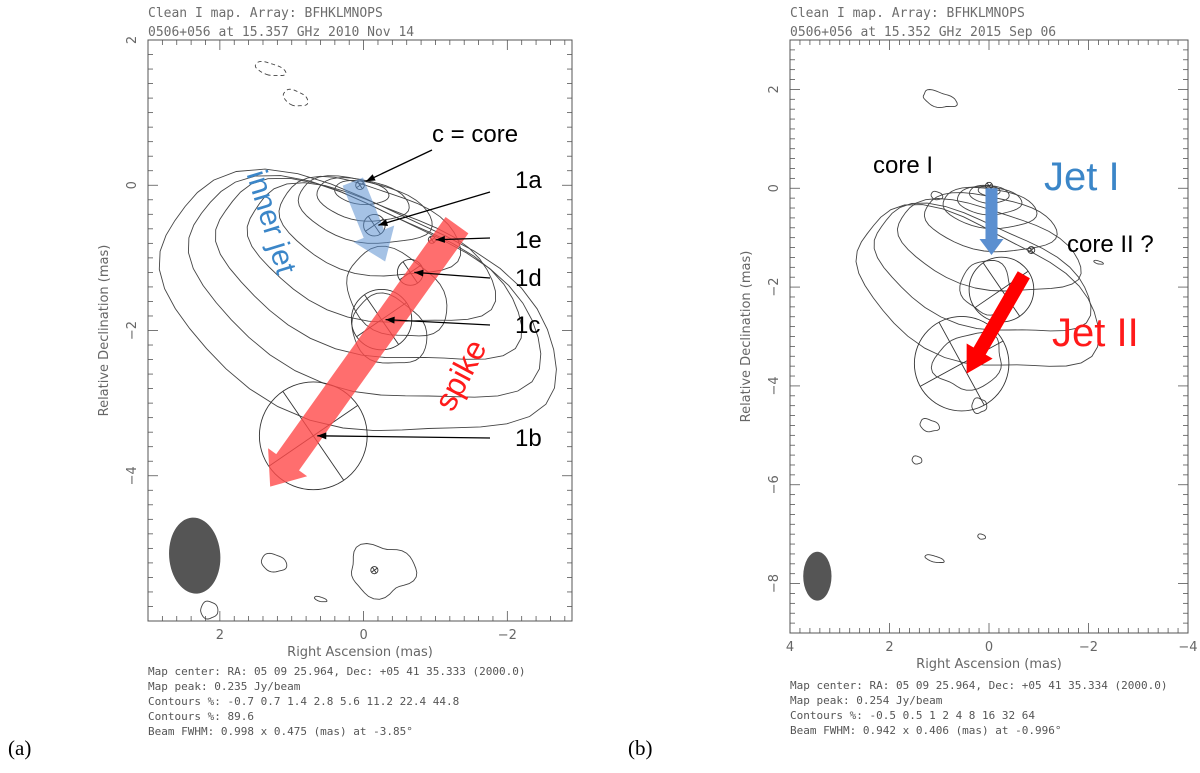  I want to click on inner-jet-arrow, so click(368, 219).